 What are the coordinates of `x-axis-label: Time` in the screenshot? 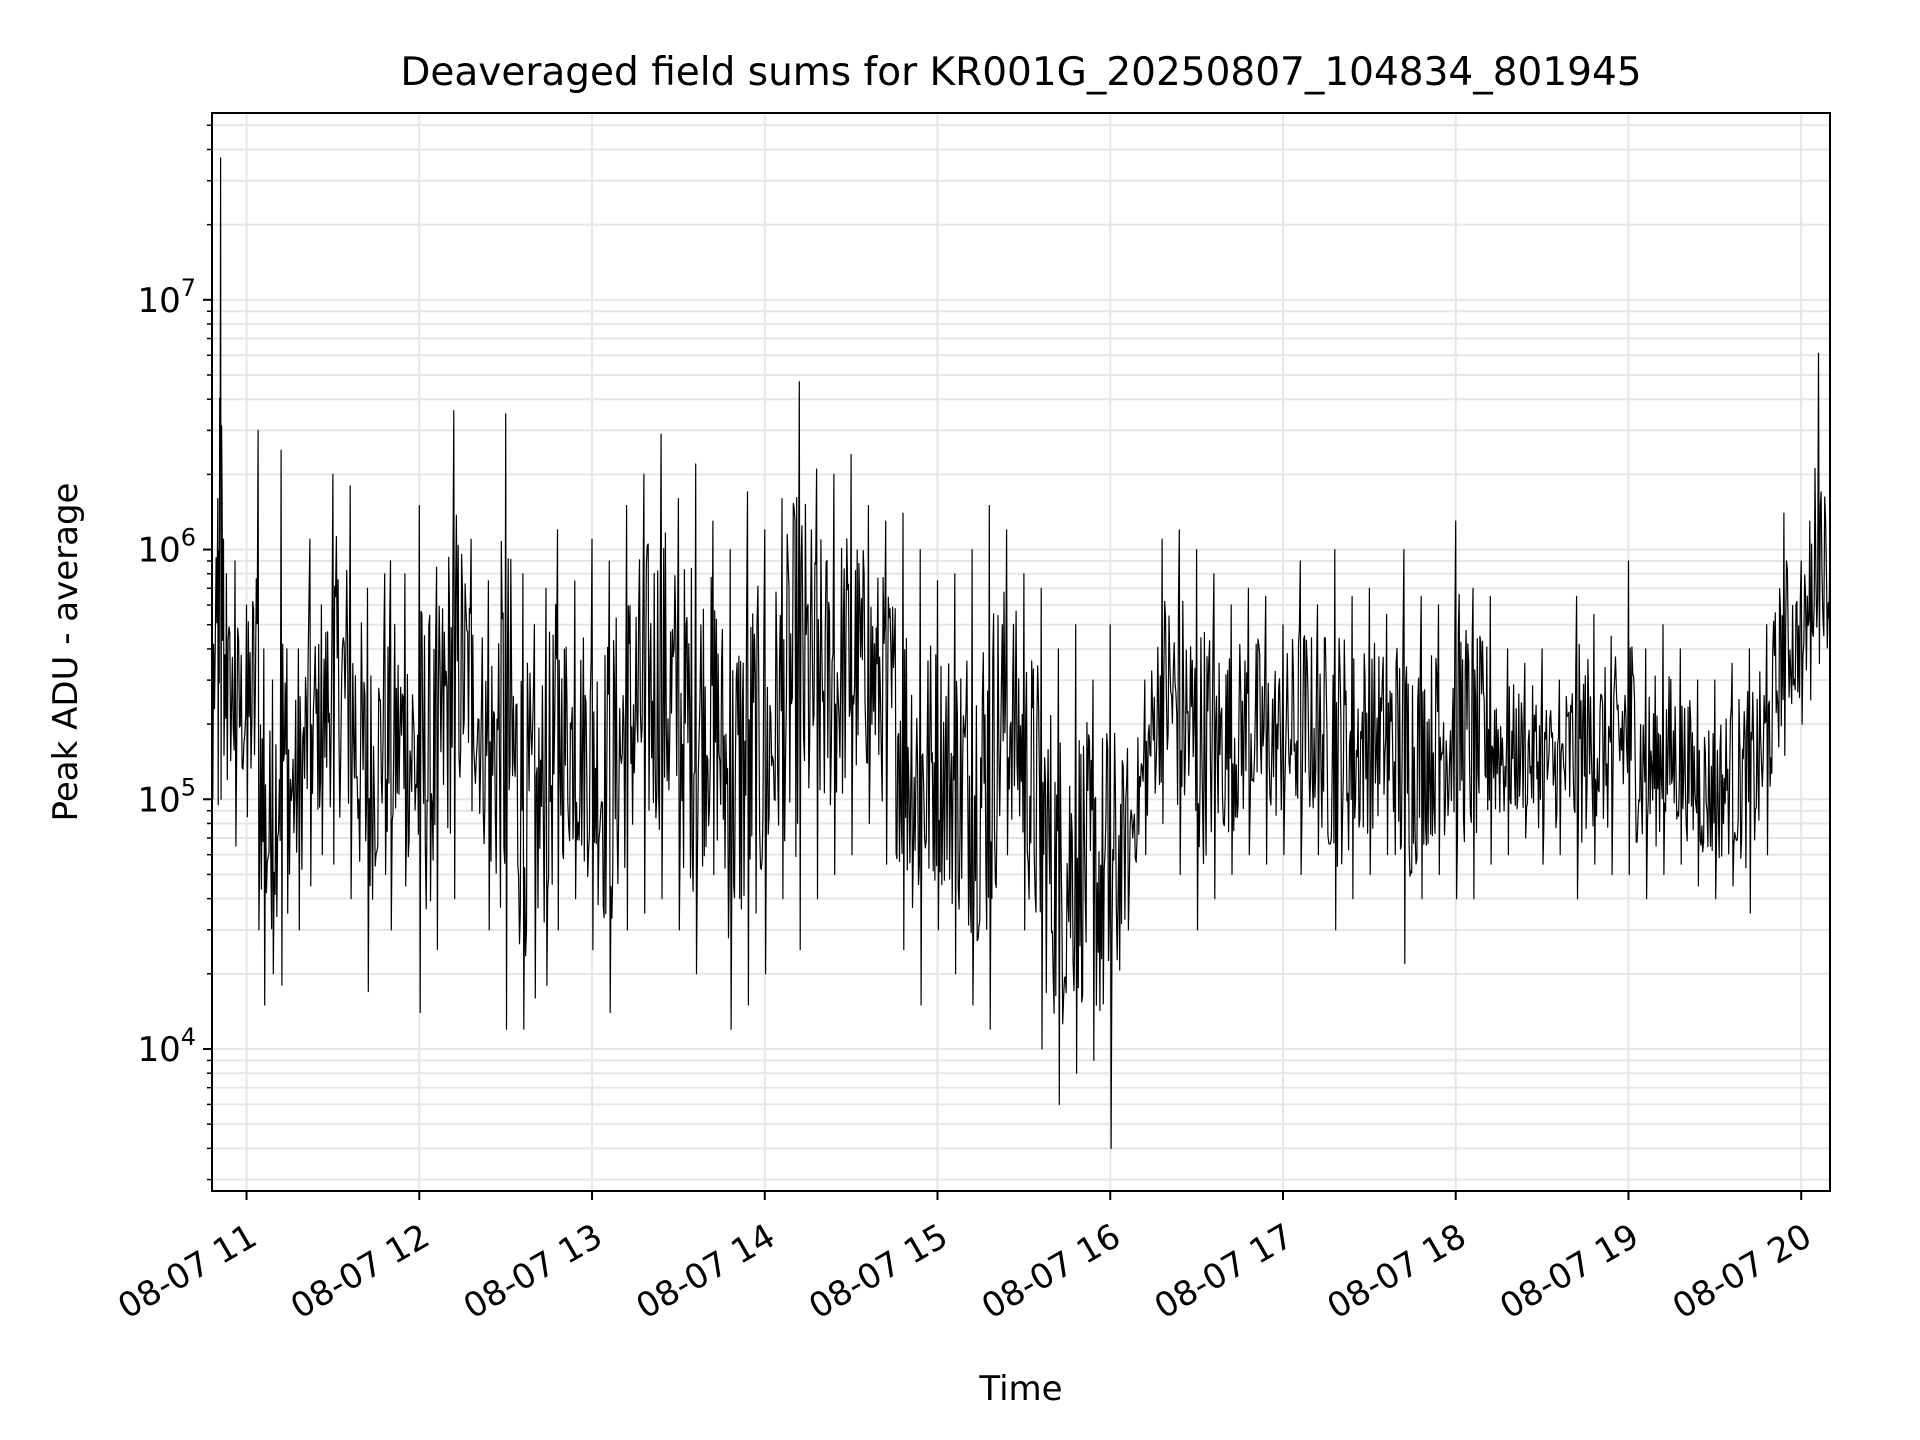 It's located at (1020, 1389).